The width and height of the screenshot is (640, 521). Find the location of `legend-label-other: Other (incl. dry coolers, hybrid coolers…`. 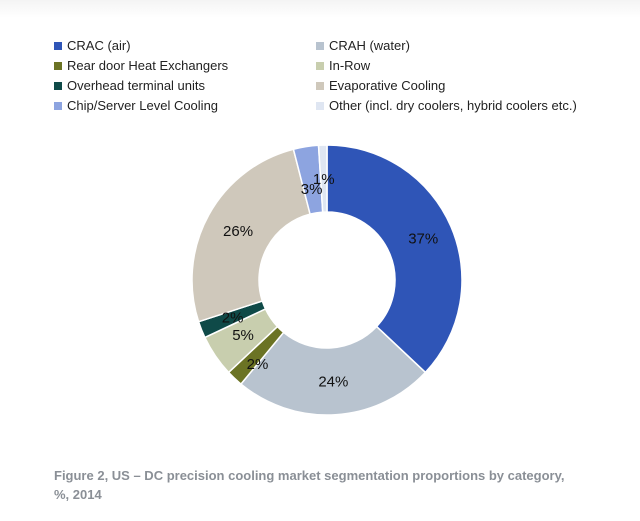

legend-label-other: Other (incl. dry coolers, hybrid coolers… is located at coordinates (453, 105).